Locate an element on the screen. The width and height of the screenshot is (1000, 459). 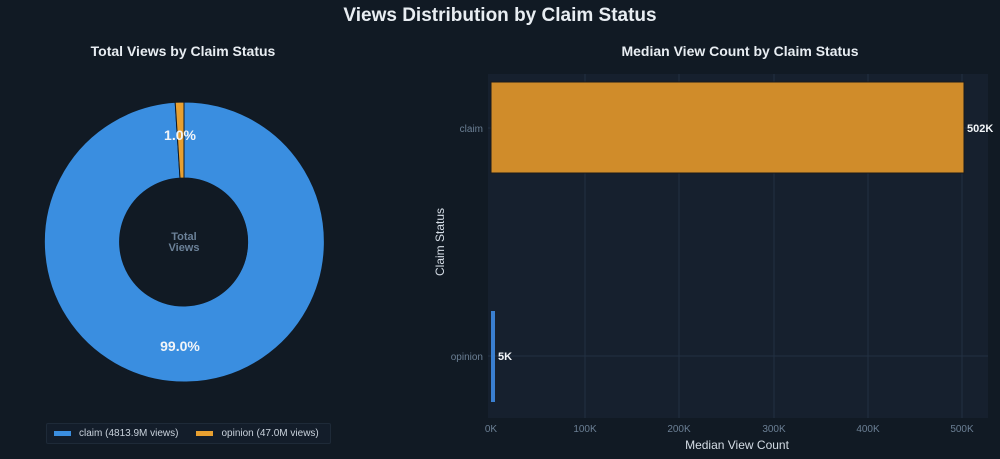
bar-chart-title: Median View Count by Claim Status is located at coordinates (740, 51).